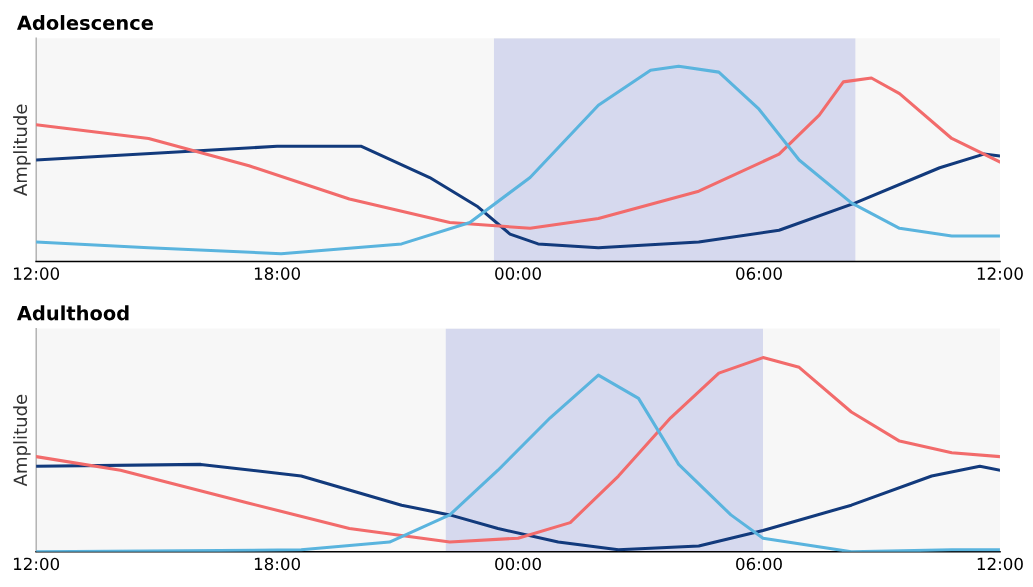  What do you see at coordinates (84, 23) in the screenshot?
I see `chart-title: Adolescence` at bounding box center [84, 23].